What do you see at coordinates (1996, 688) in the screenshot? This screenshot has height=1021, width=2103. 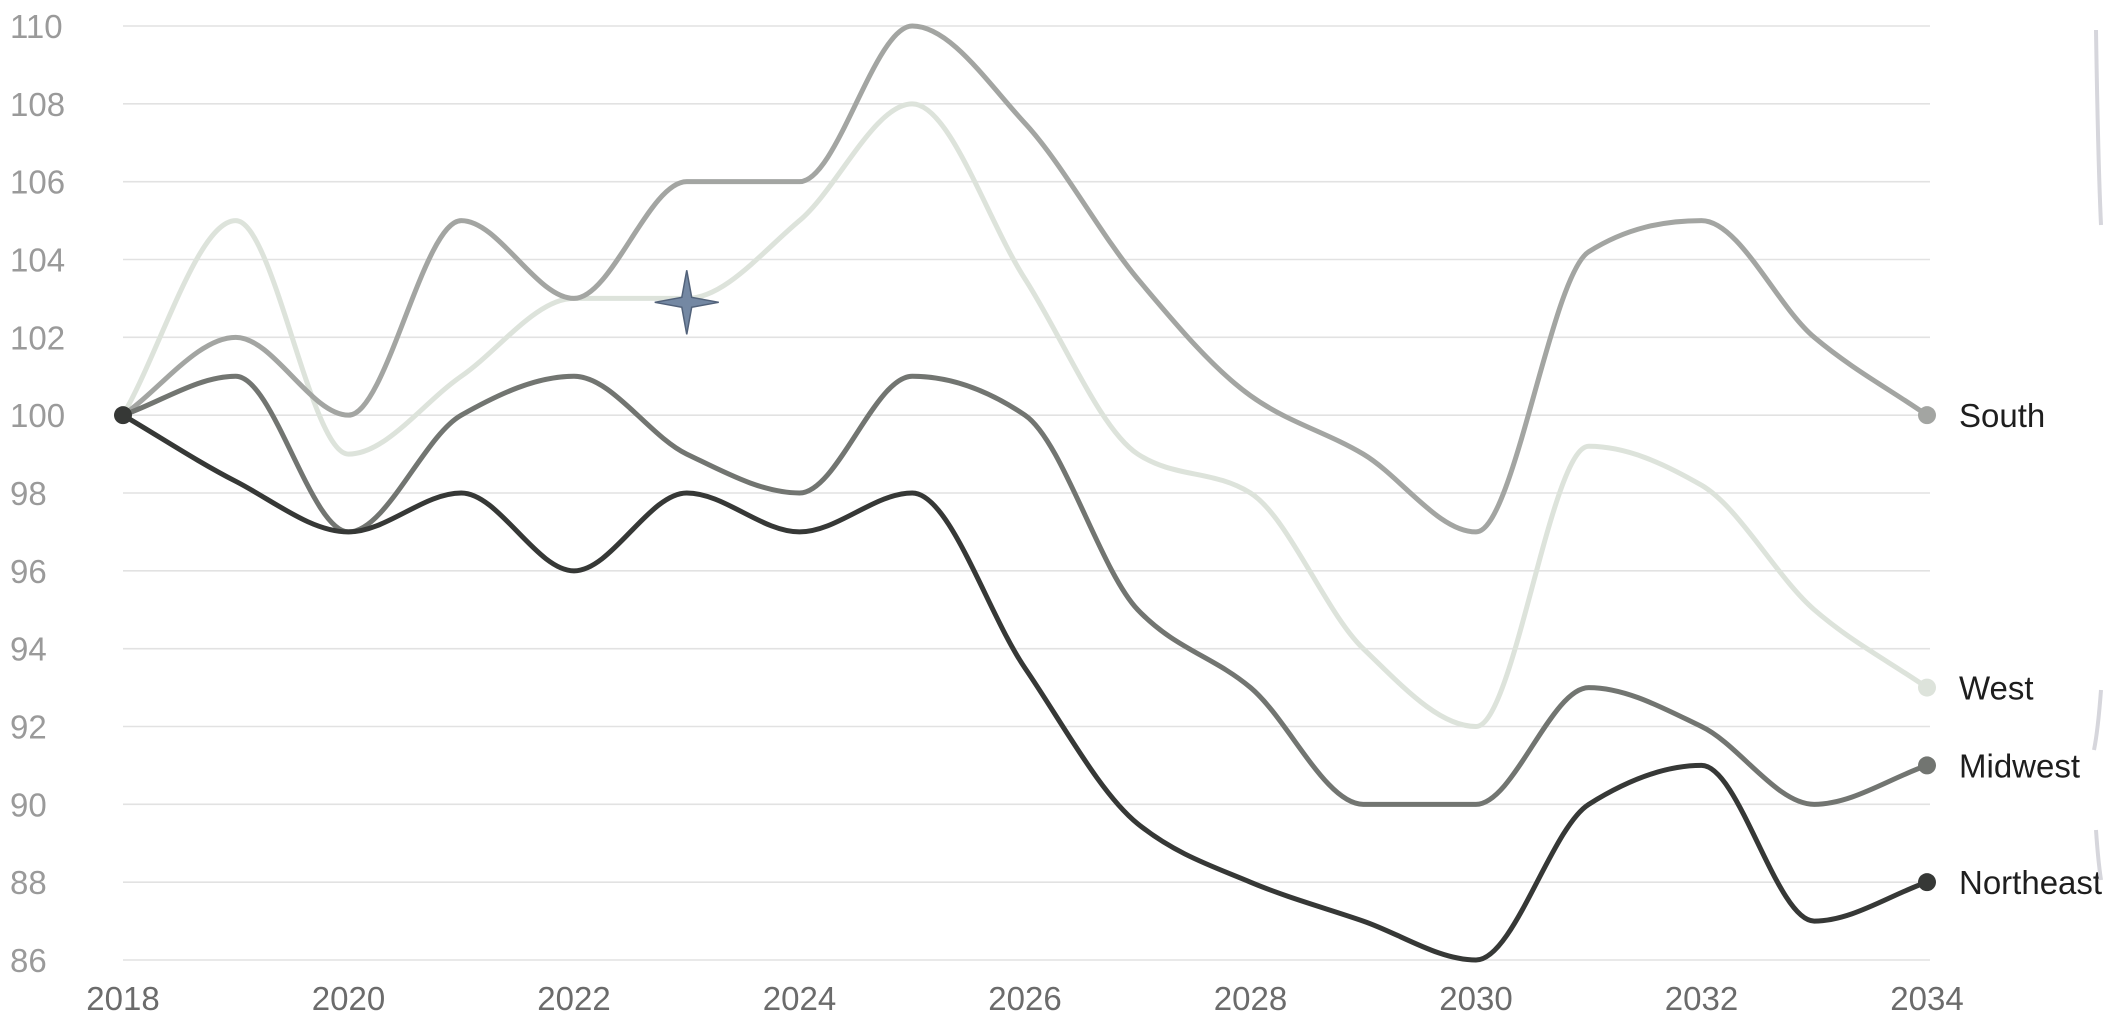 I see `series-label-west: West` at bounding box center [1996, 688].